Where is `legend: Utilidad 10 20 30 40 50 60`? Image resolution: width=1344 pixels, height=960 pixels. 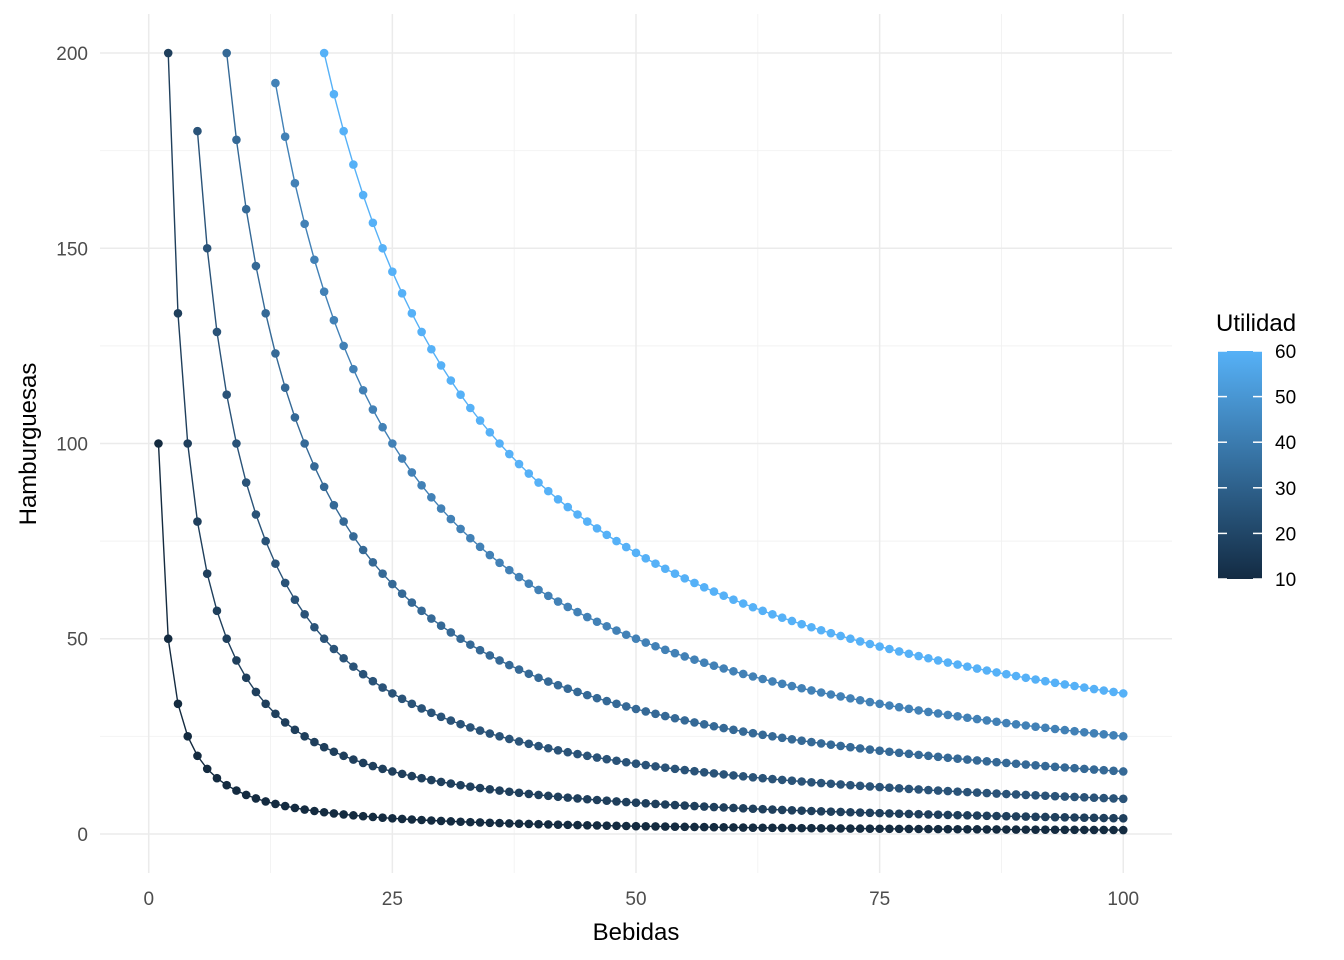
legend: Utilidad 10 20 30 40 50 60 is located at coordinates (1256, 450).